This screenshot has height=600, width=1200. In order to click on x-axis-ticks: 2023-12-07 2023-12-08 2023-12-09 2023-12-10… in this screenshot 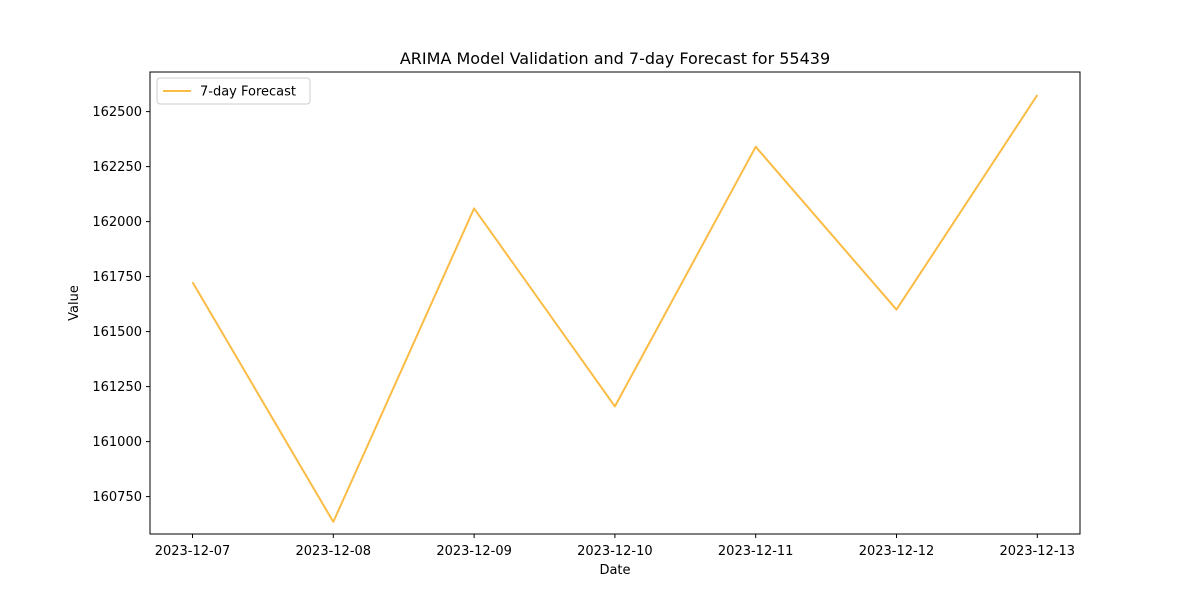, I will do `click(615, 546)`.